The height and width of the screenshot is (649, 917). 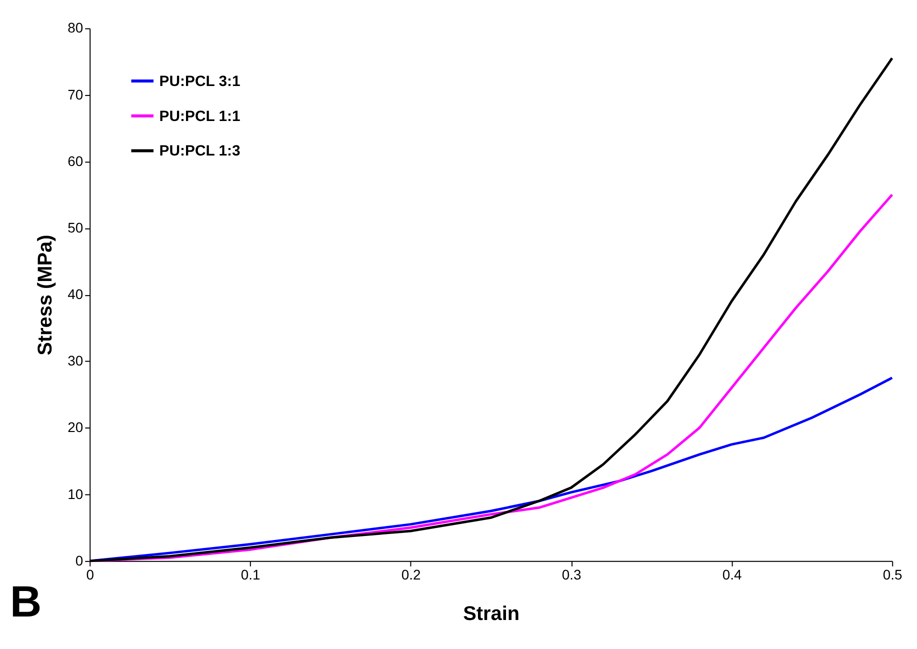 I want to click on y-tick-label: 50, so click(x=76, y=227).